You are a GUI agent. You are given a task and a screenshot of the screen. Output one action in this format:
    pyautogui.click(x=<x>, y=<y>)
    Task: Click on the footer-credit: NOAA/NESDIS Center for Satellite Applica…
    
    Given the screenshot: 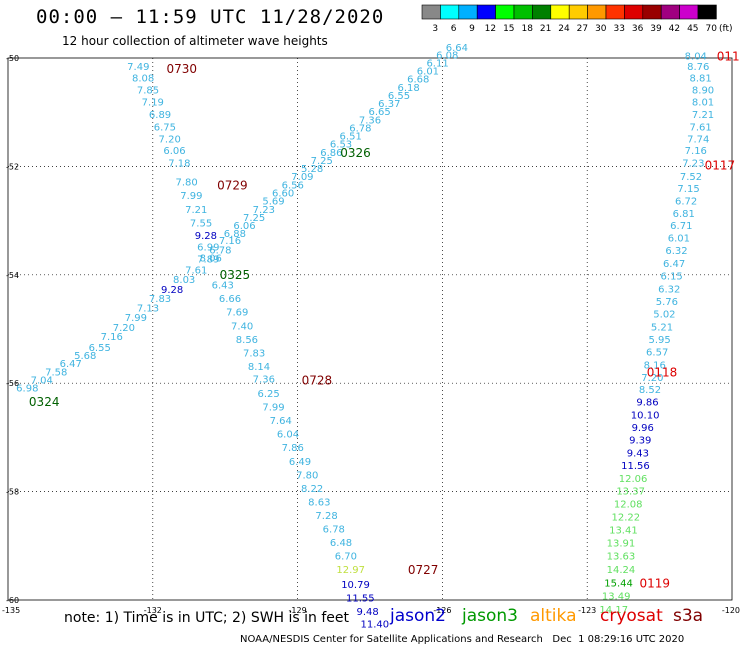 What is the action you would take?
    pyautogui.click(x=462, y=639)
    